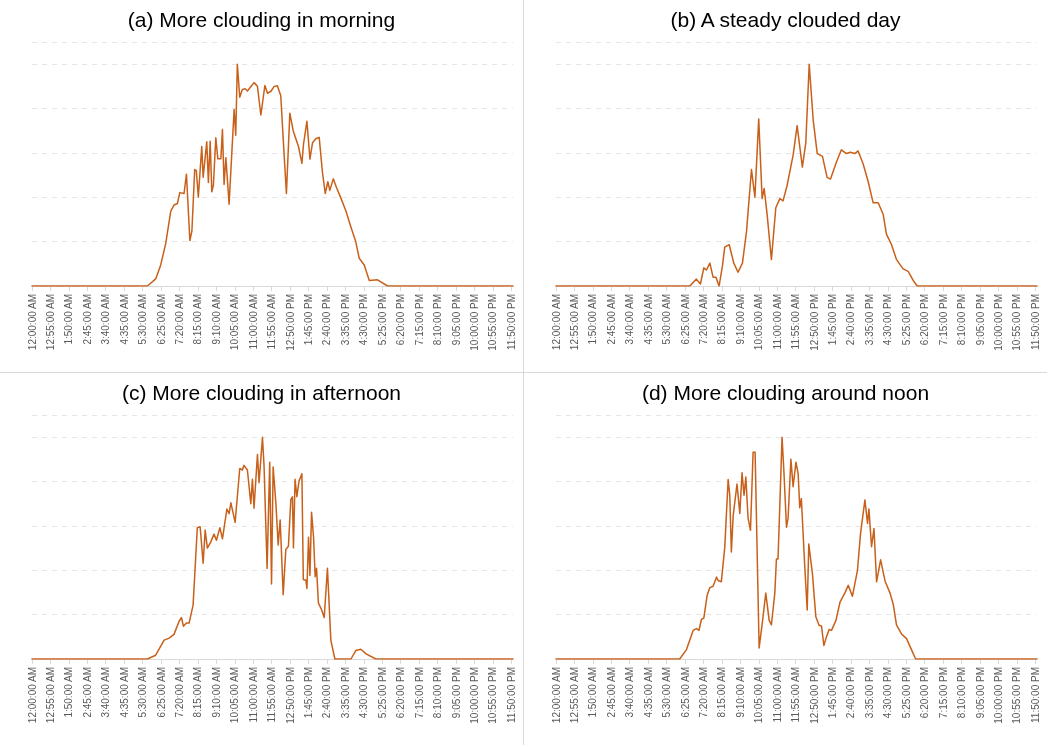 The image size is (1048, 747). Describe the element at coordinates (261, 392) in the screenshot. I see `chart-title: (c) More clouding in afternoon` at that location.